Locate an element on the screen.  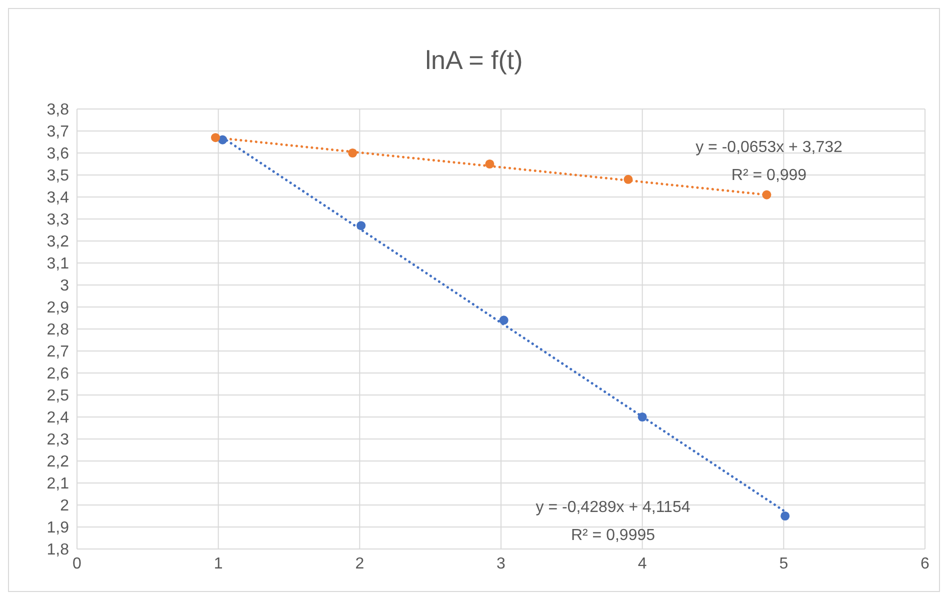
x-tick-label: 3 is located at coordinates (501, 563).